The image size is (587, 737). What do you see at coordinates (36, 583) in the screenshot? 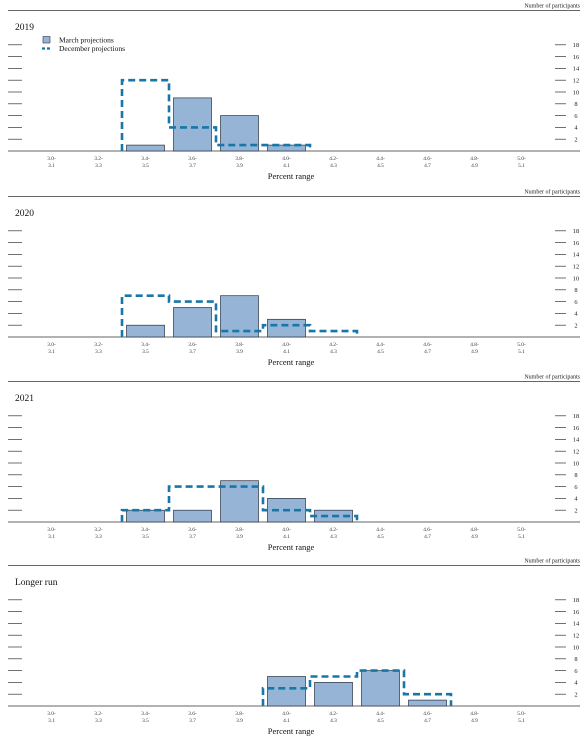
I see `panel-title: Longer run` at bounding box center [36, 583].